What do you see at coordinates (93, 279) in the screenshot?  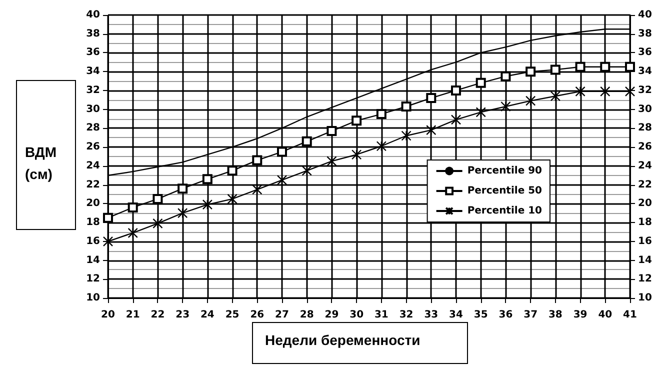 I see `y-tick-label: 12` at bounding box center [93, 279].